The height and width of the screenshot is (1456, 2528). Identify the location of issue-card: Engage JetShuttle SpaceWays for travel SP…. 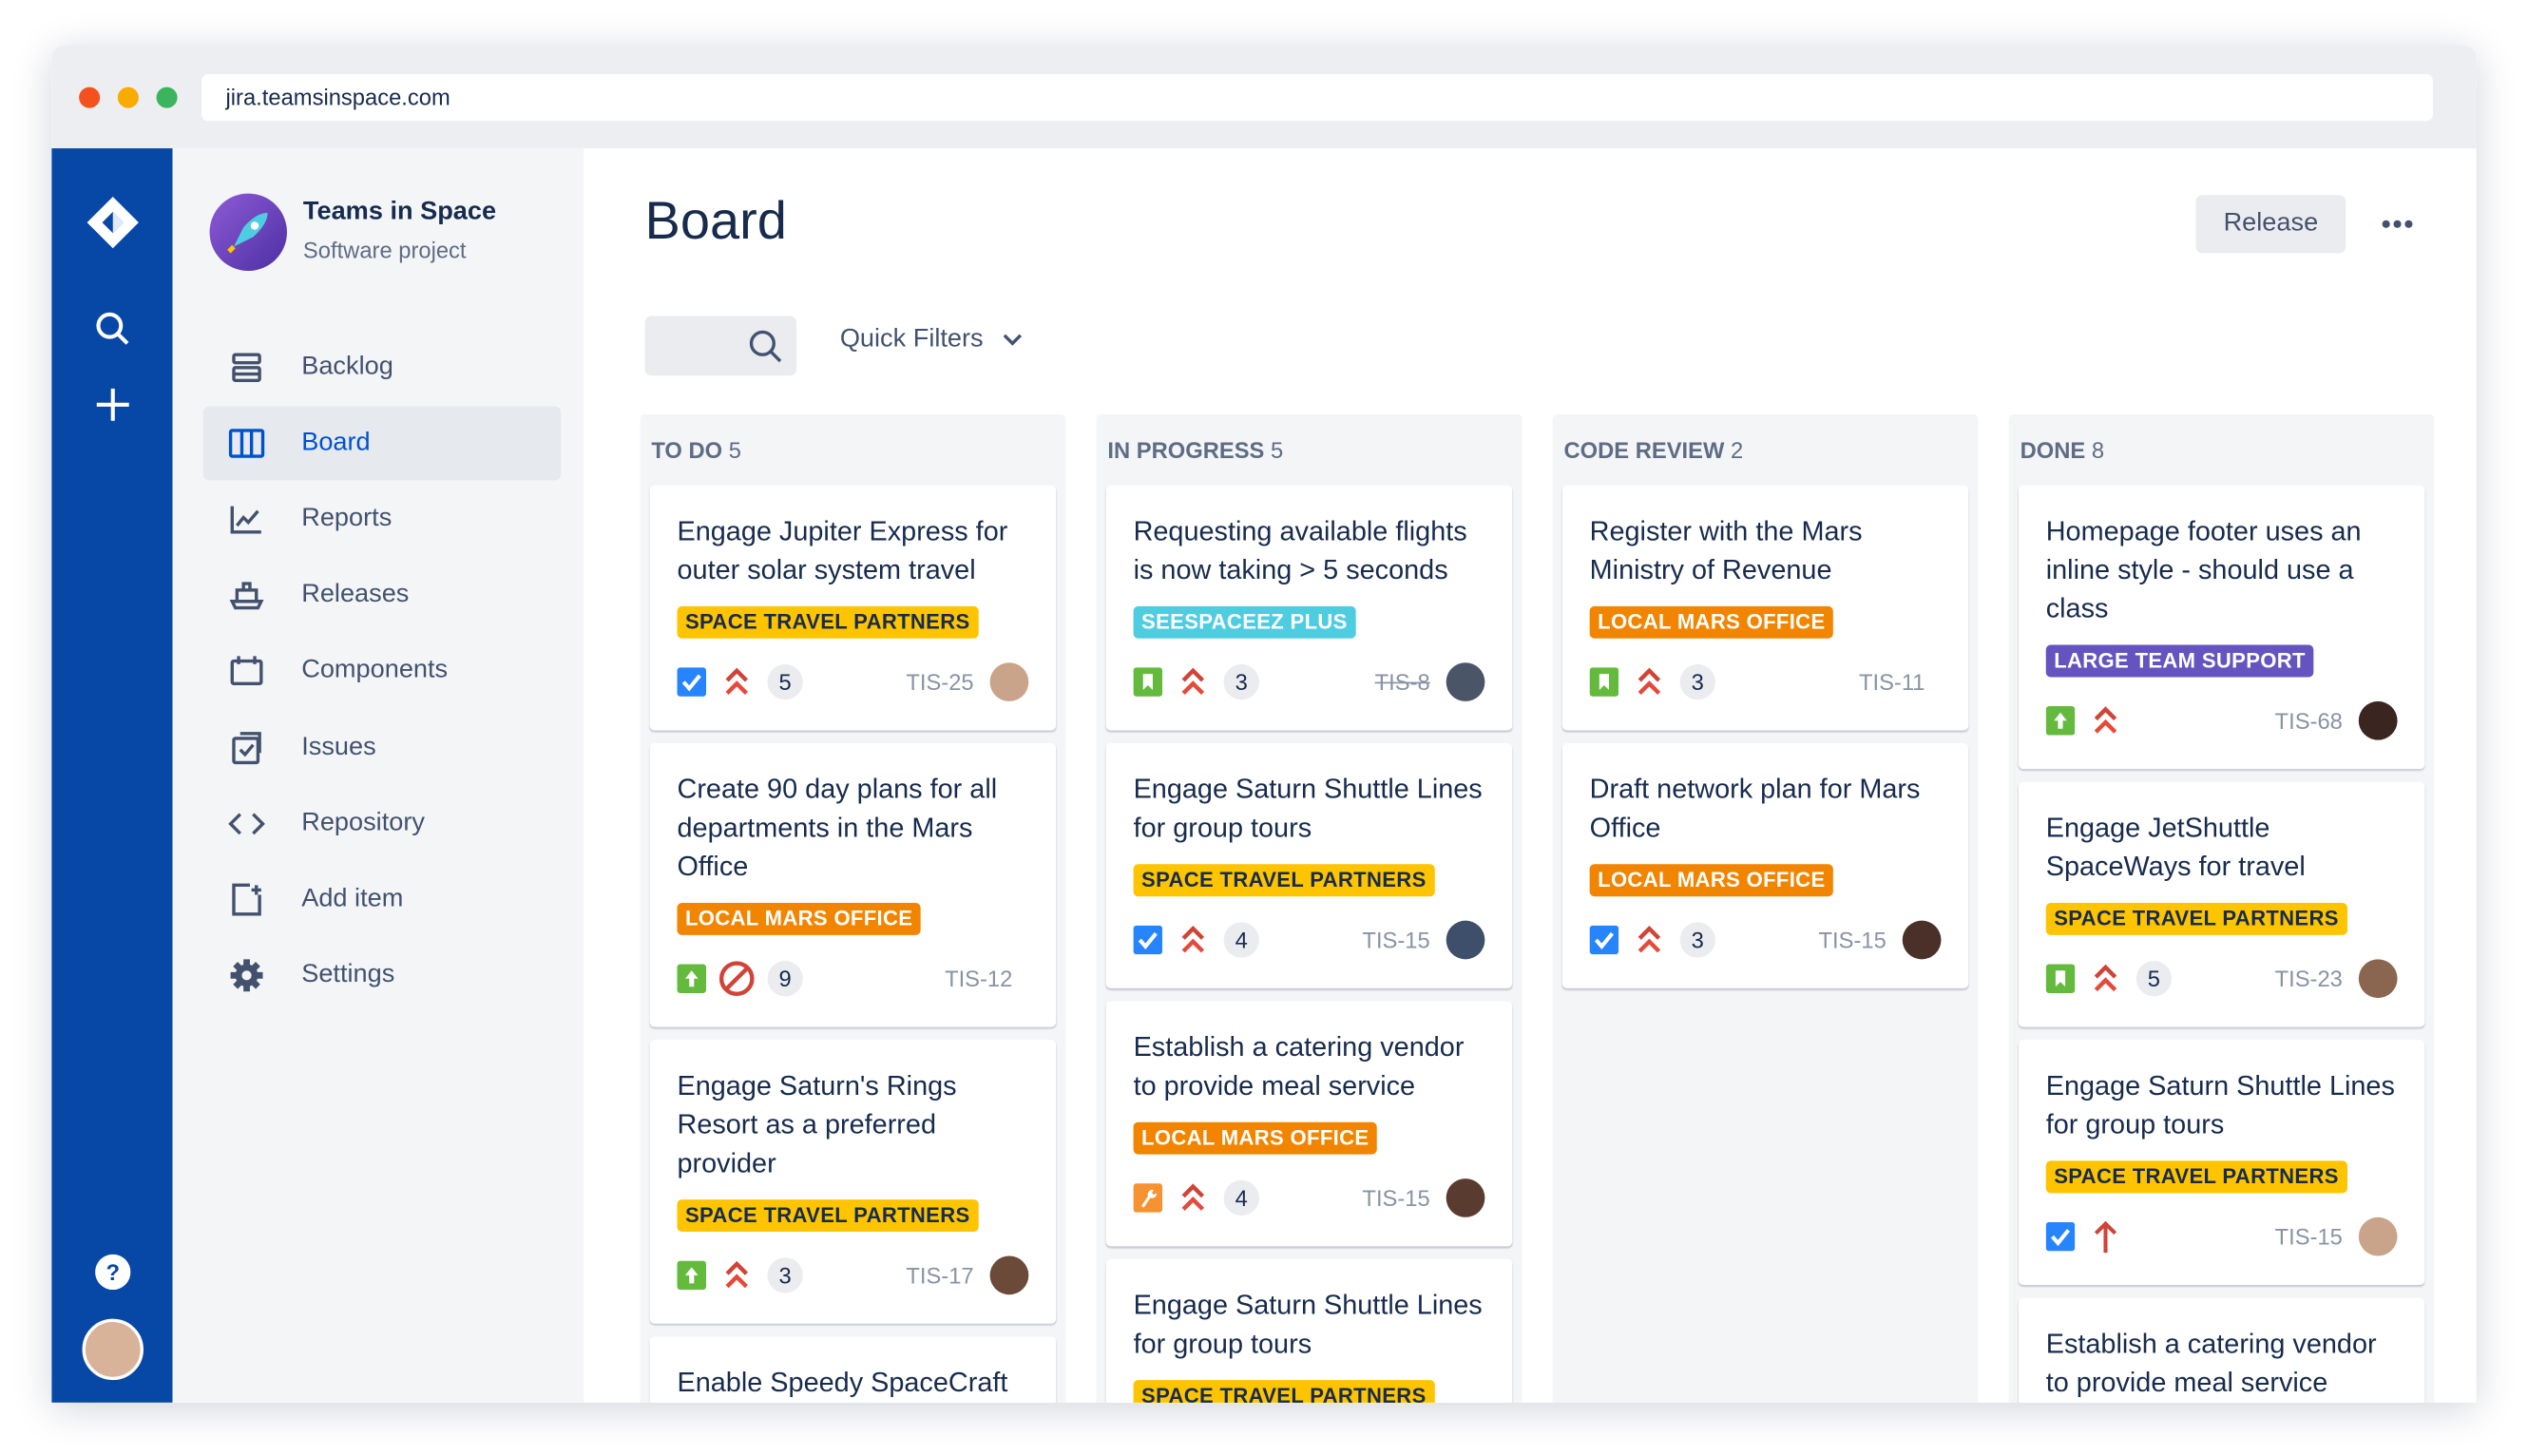
(2221, 904).